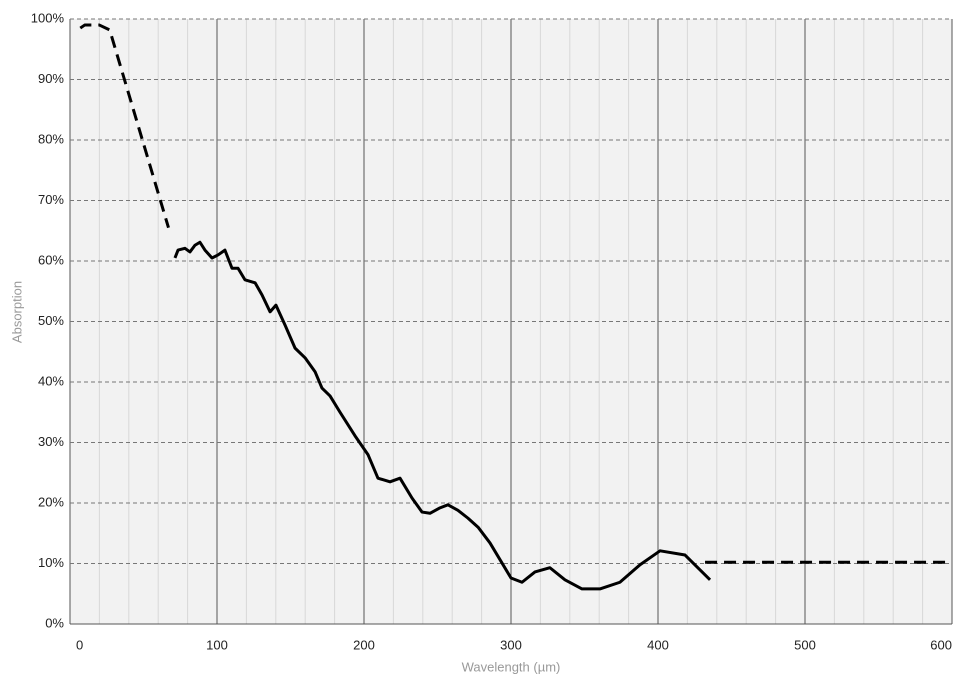  Describe the element at coordinates (51, 259) in the screenshot. I see `y-tick-label: 60%` at that location.